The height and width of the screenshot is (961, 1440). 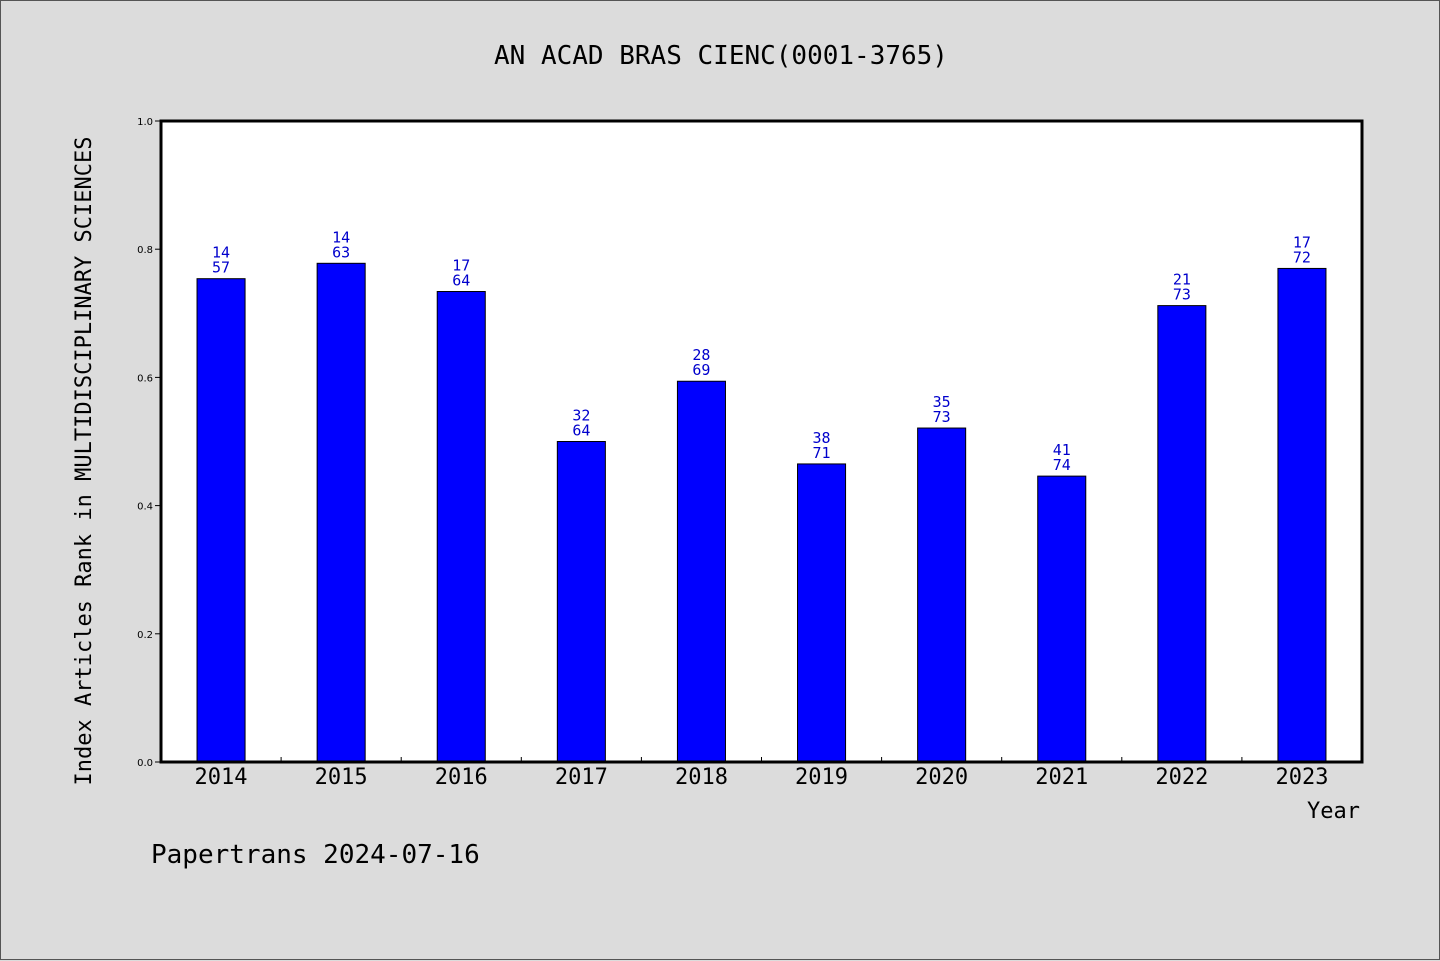 What do you see at coordinates (1182, 534) in the screenshot?
I see `bar-2022` at bounding box center [1182, 534].